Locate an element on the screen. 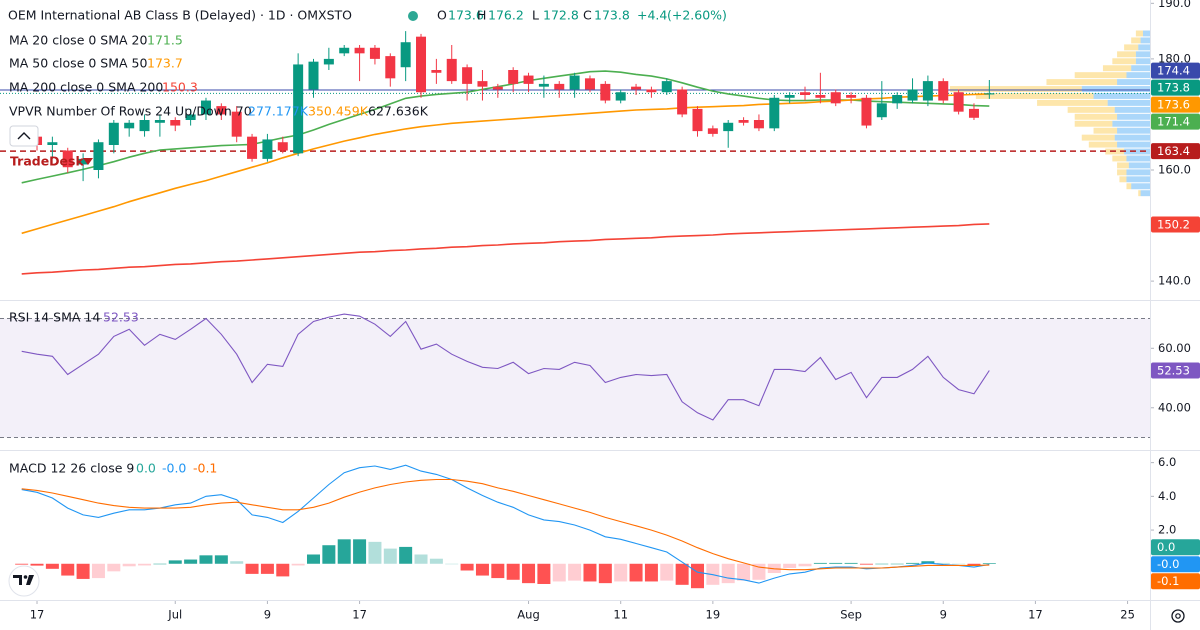 This screenshot has width=1200, height=630. rsi-line is located at coordinates (505, 367).